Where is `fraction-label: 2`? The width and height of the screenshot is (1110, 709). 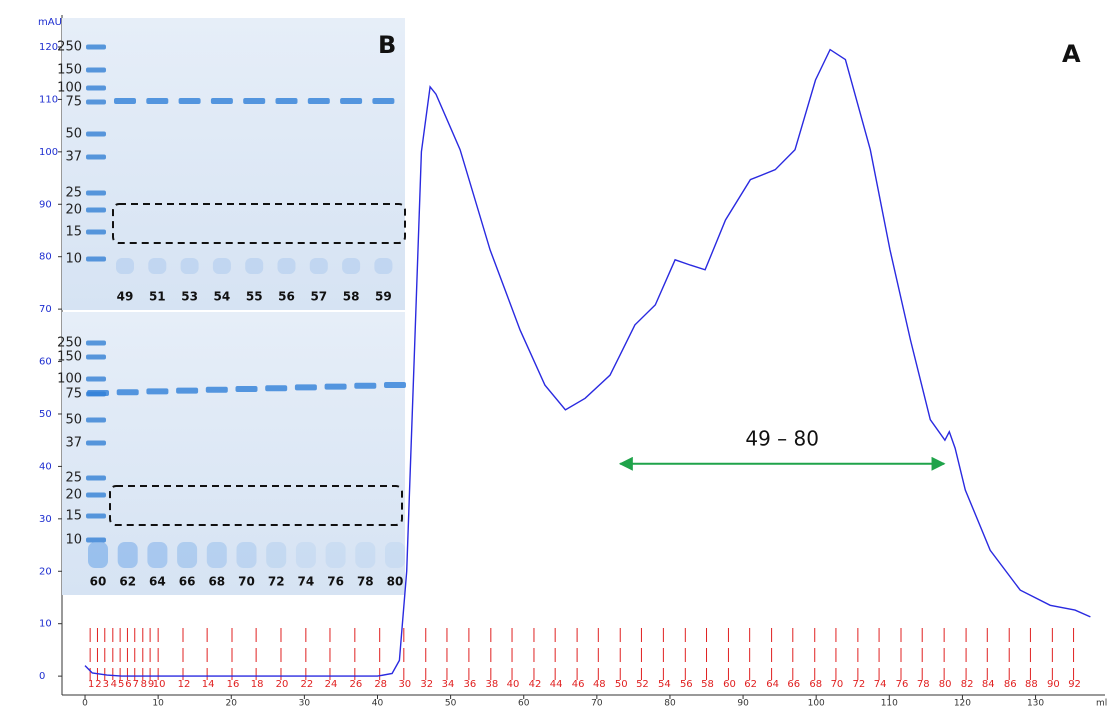 fraction-label: 2 is located at coordinates (98, 684).